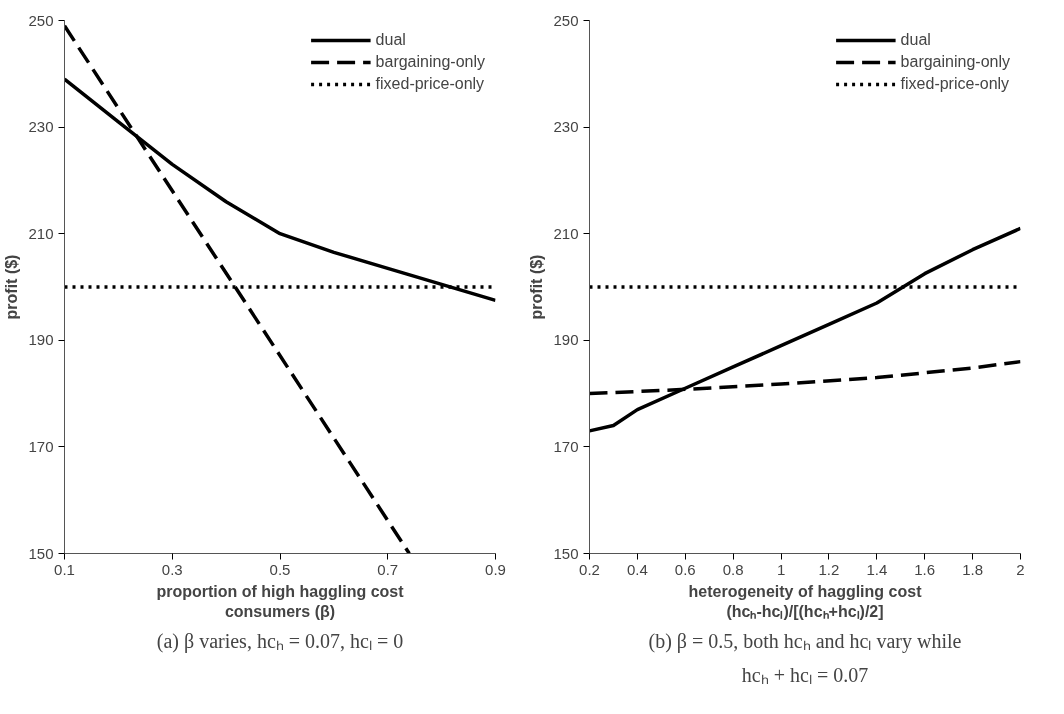  Describe the element at coordinates (280, 641) in the screenshot. I see `text: (a) β varies, hcₕ = 0.07, hcₗ = 0` at that location.